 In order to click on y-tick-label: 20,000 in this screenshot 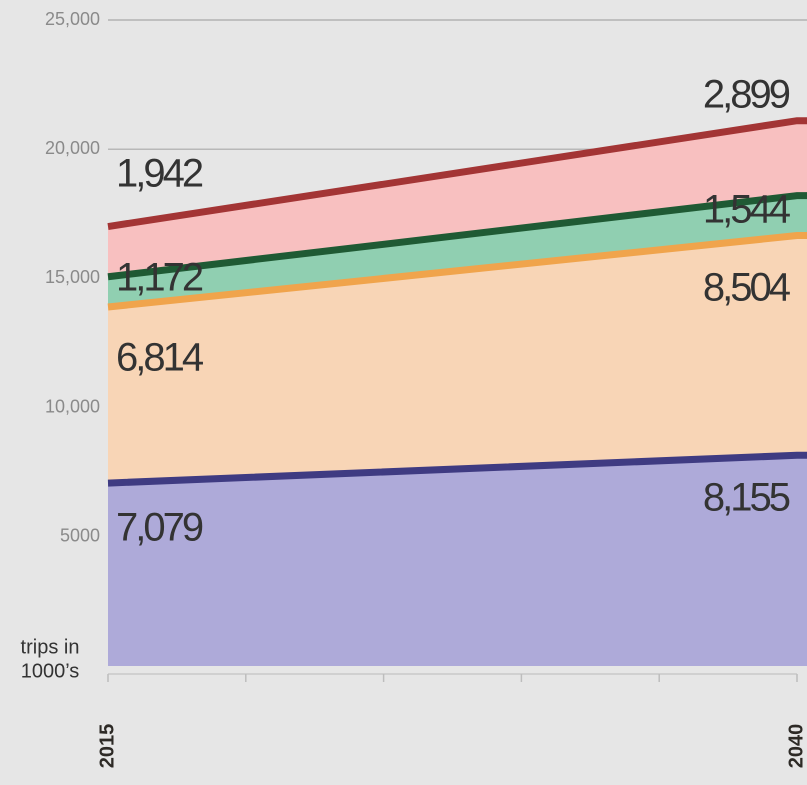, I will do `click(72, 148)`.